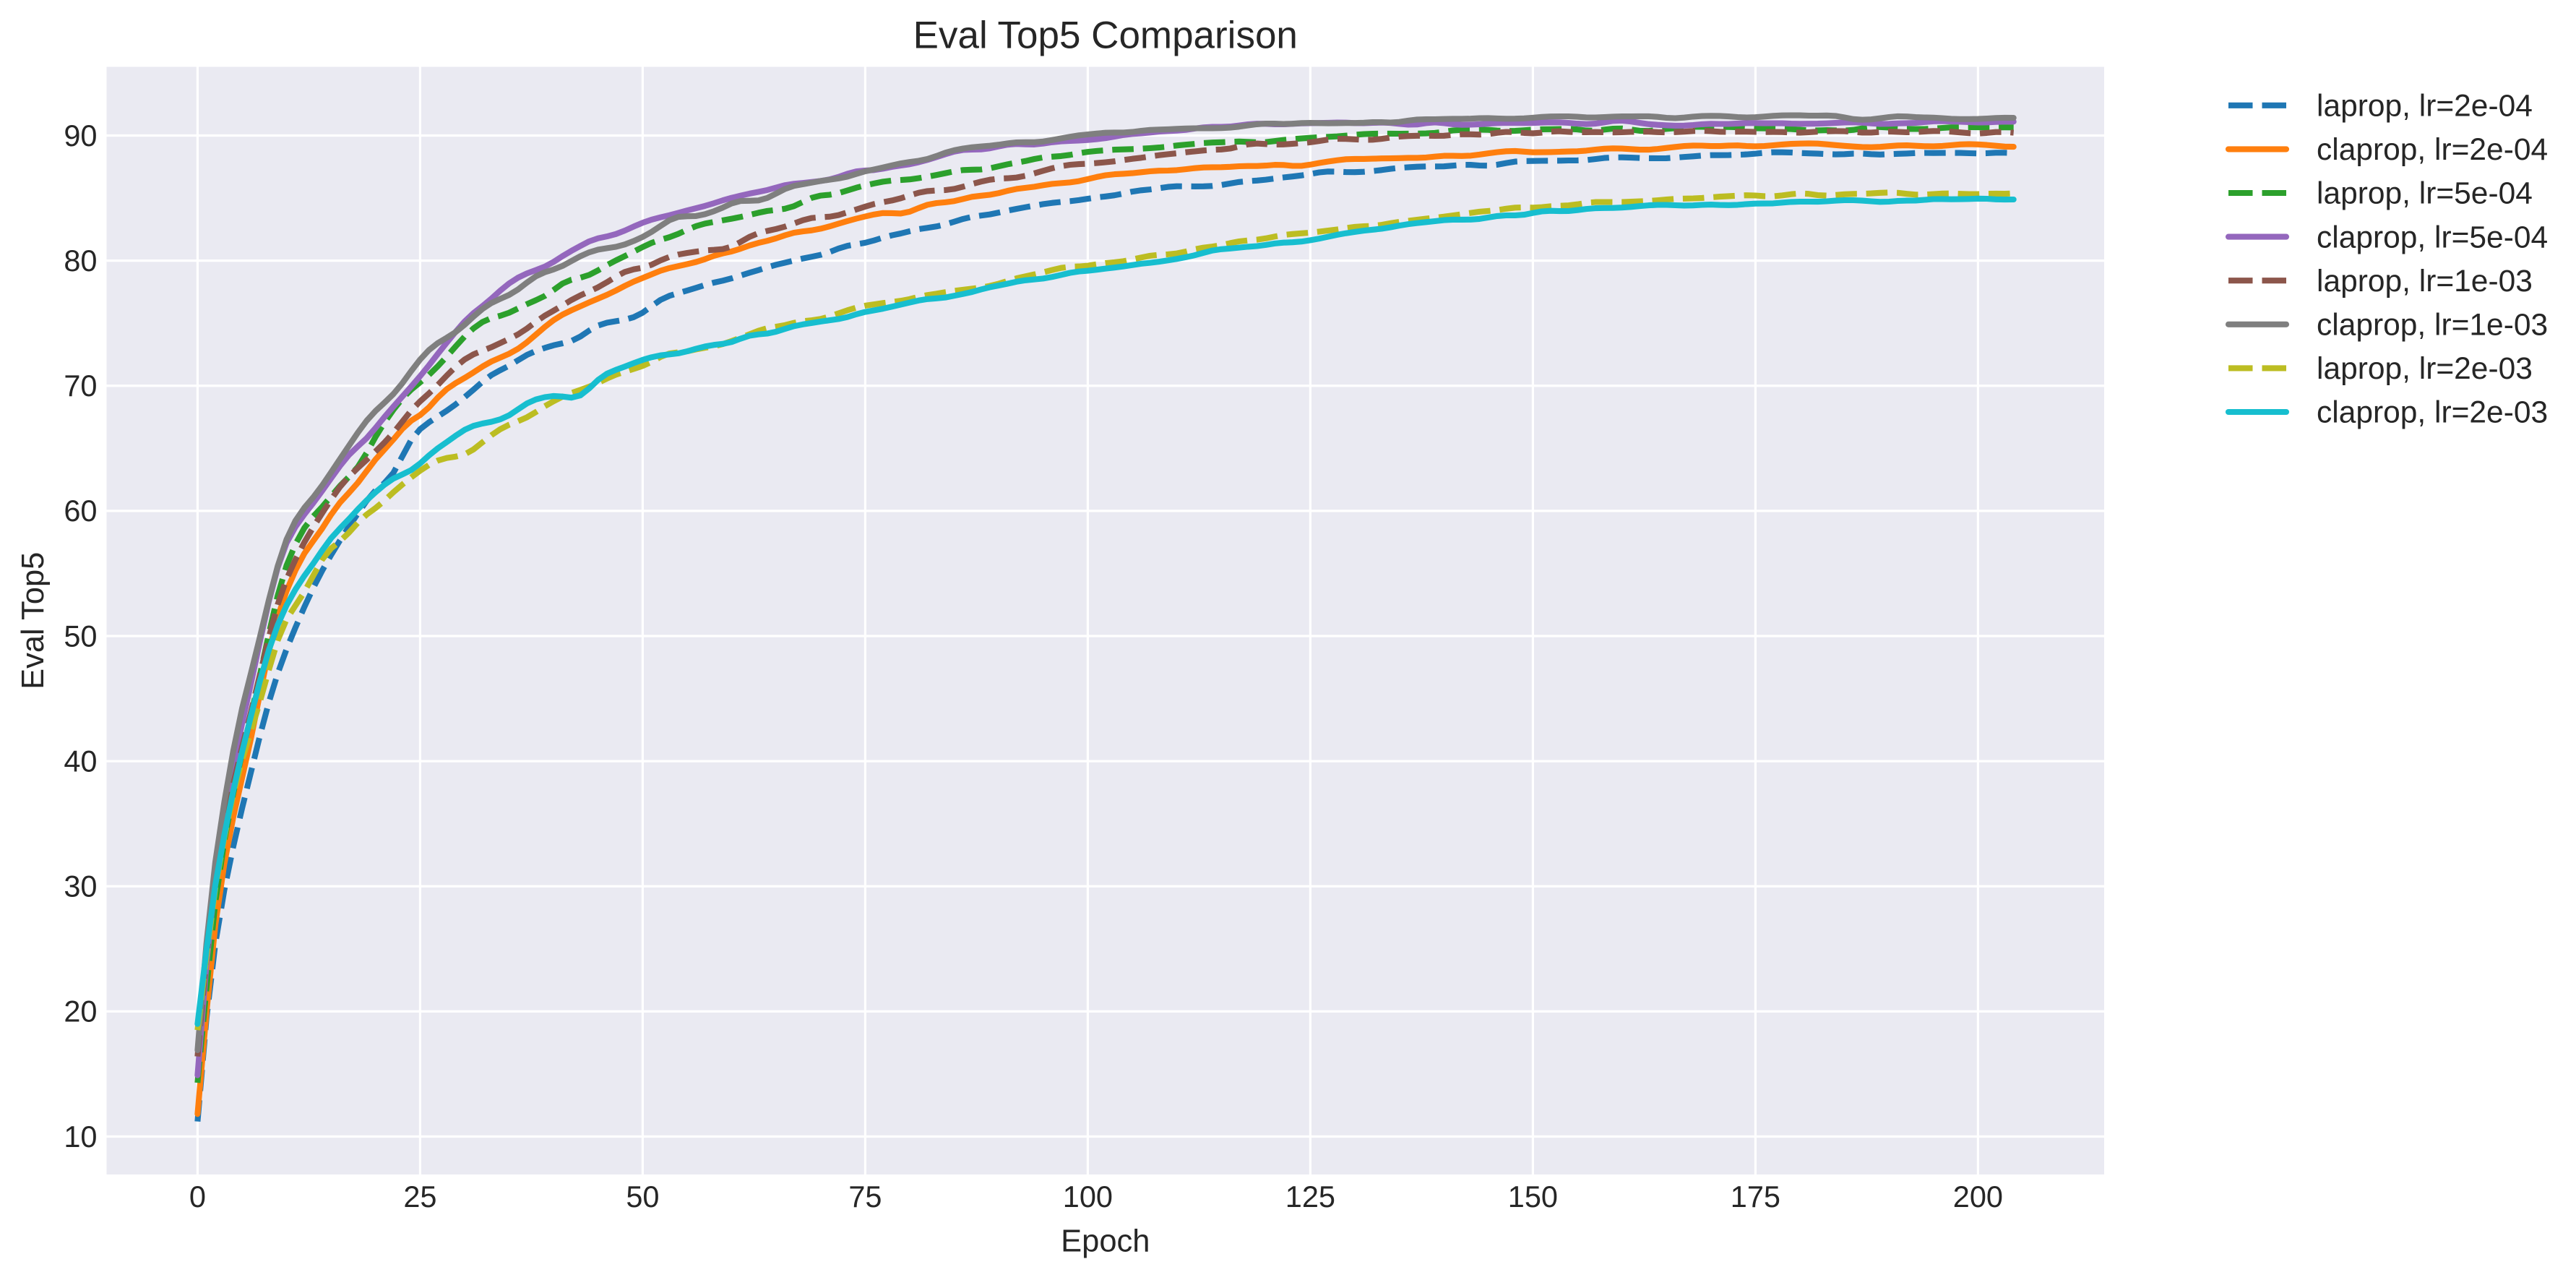 This screenshot has height=1280, width=2576. I want to click on svg-text: claprop, lr=5e-04, so click(2432, 237).